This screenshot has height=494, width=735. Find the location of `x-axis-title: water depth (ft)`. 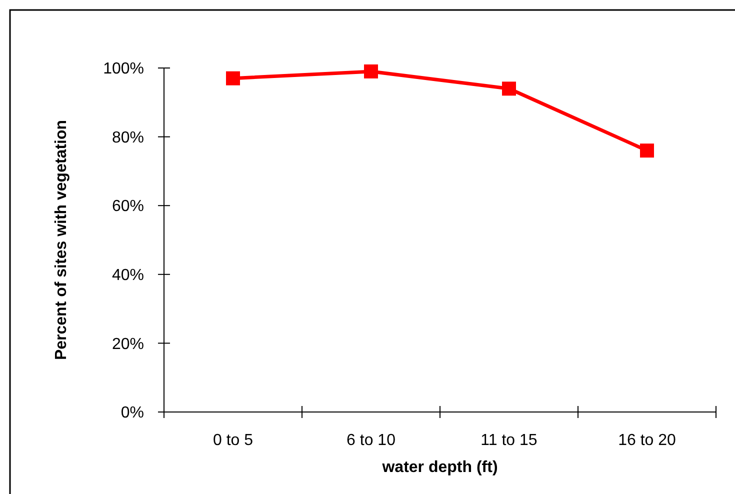

x-axis-title: water depth (ft) is located at coordinates (439, 467).